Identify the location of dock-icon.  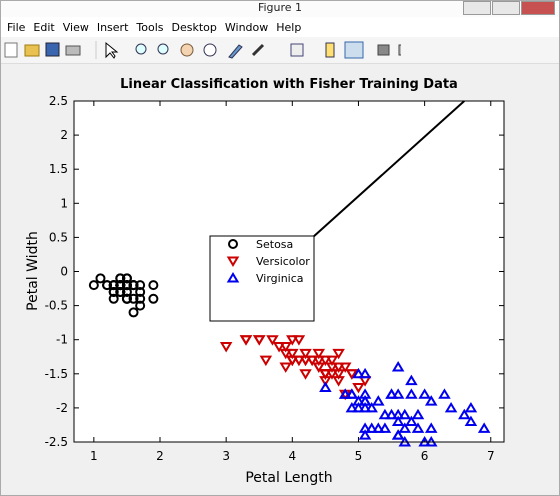
(404, 50).